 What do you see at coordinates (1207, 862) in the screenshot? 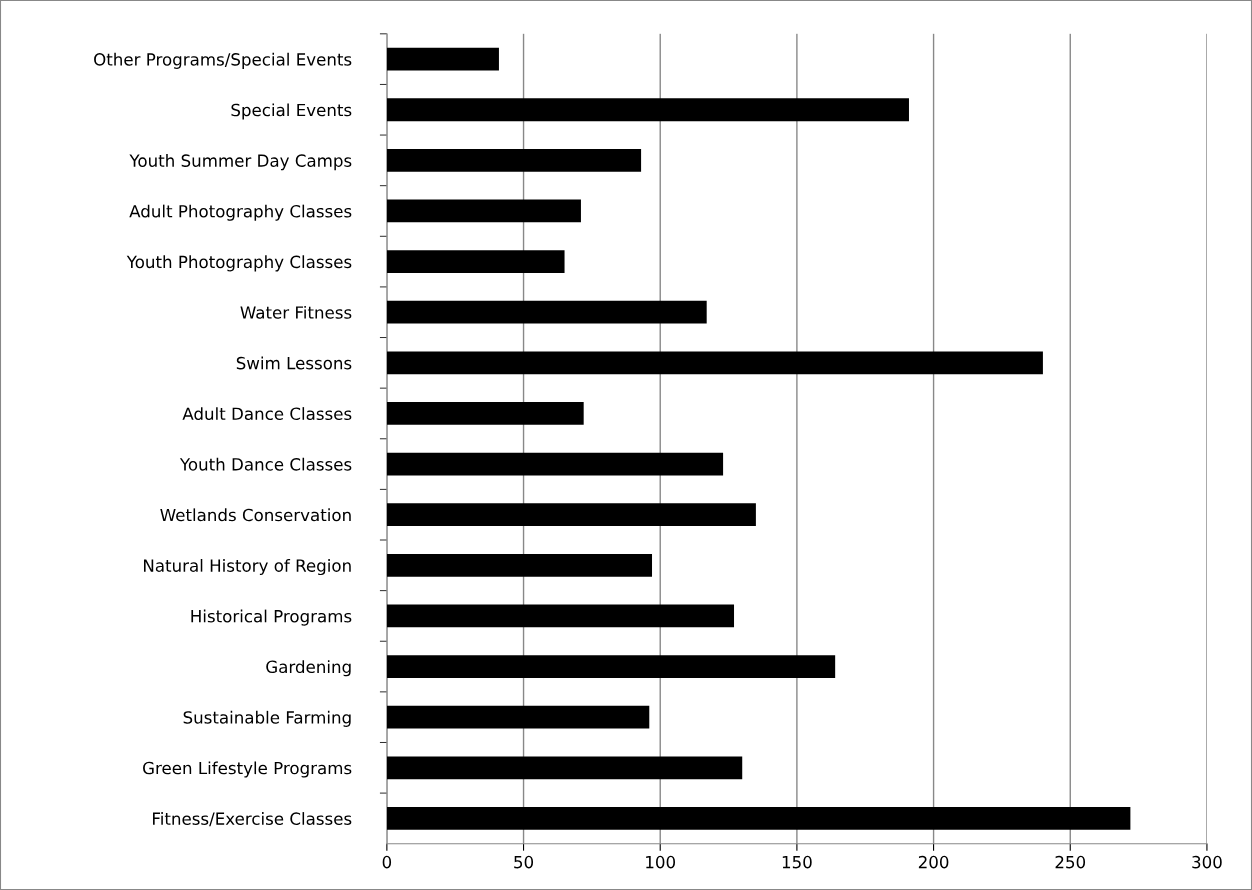
I see `x-tick-label: 300` at bounding box center [1207, 862].